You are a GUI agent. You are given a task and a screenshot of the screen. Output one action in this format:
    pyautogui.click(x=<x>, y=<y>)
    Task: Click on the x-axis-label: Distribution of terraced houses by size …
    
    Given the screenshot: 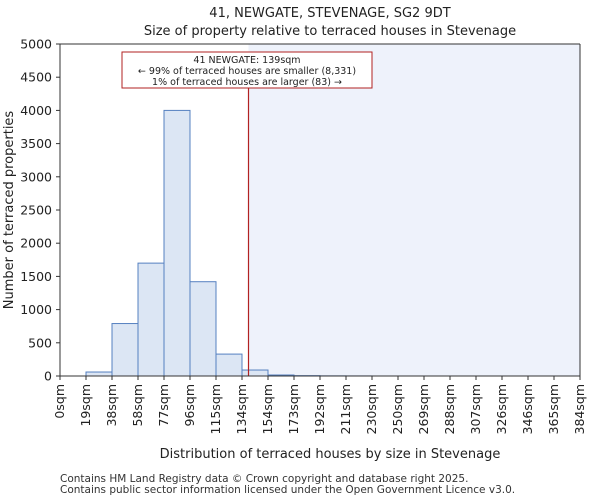 What is the action you would take?
    pyautogui.click(x=330, y=454)
    